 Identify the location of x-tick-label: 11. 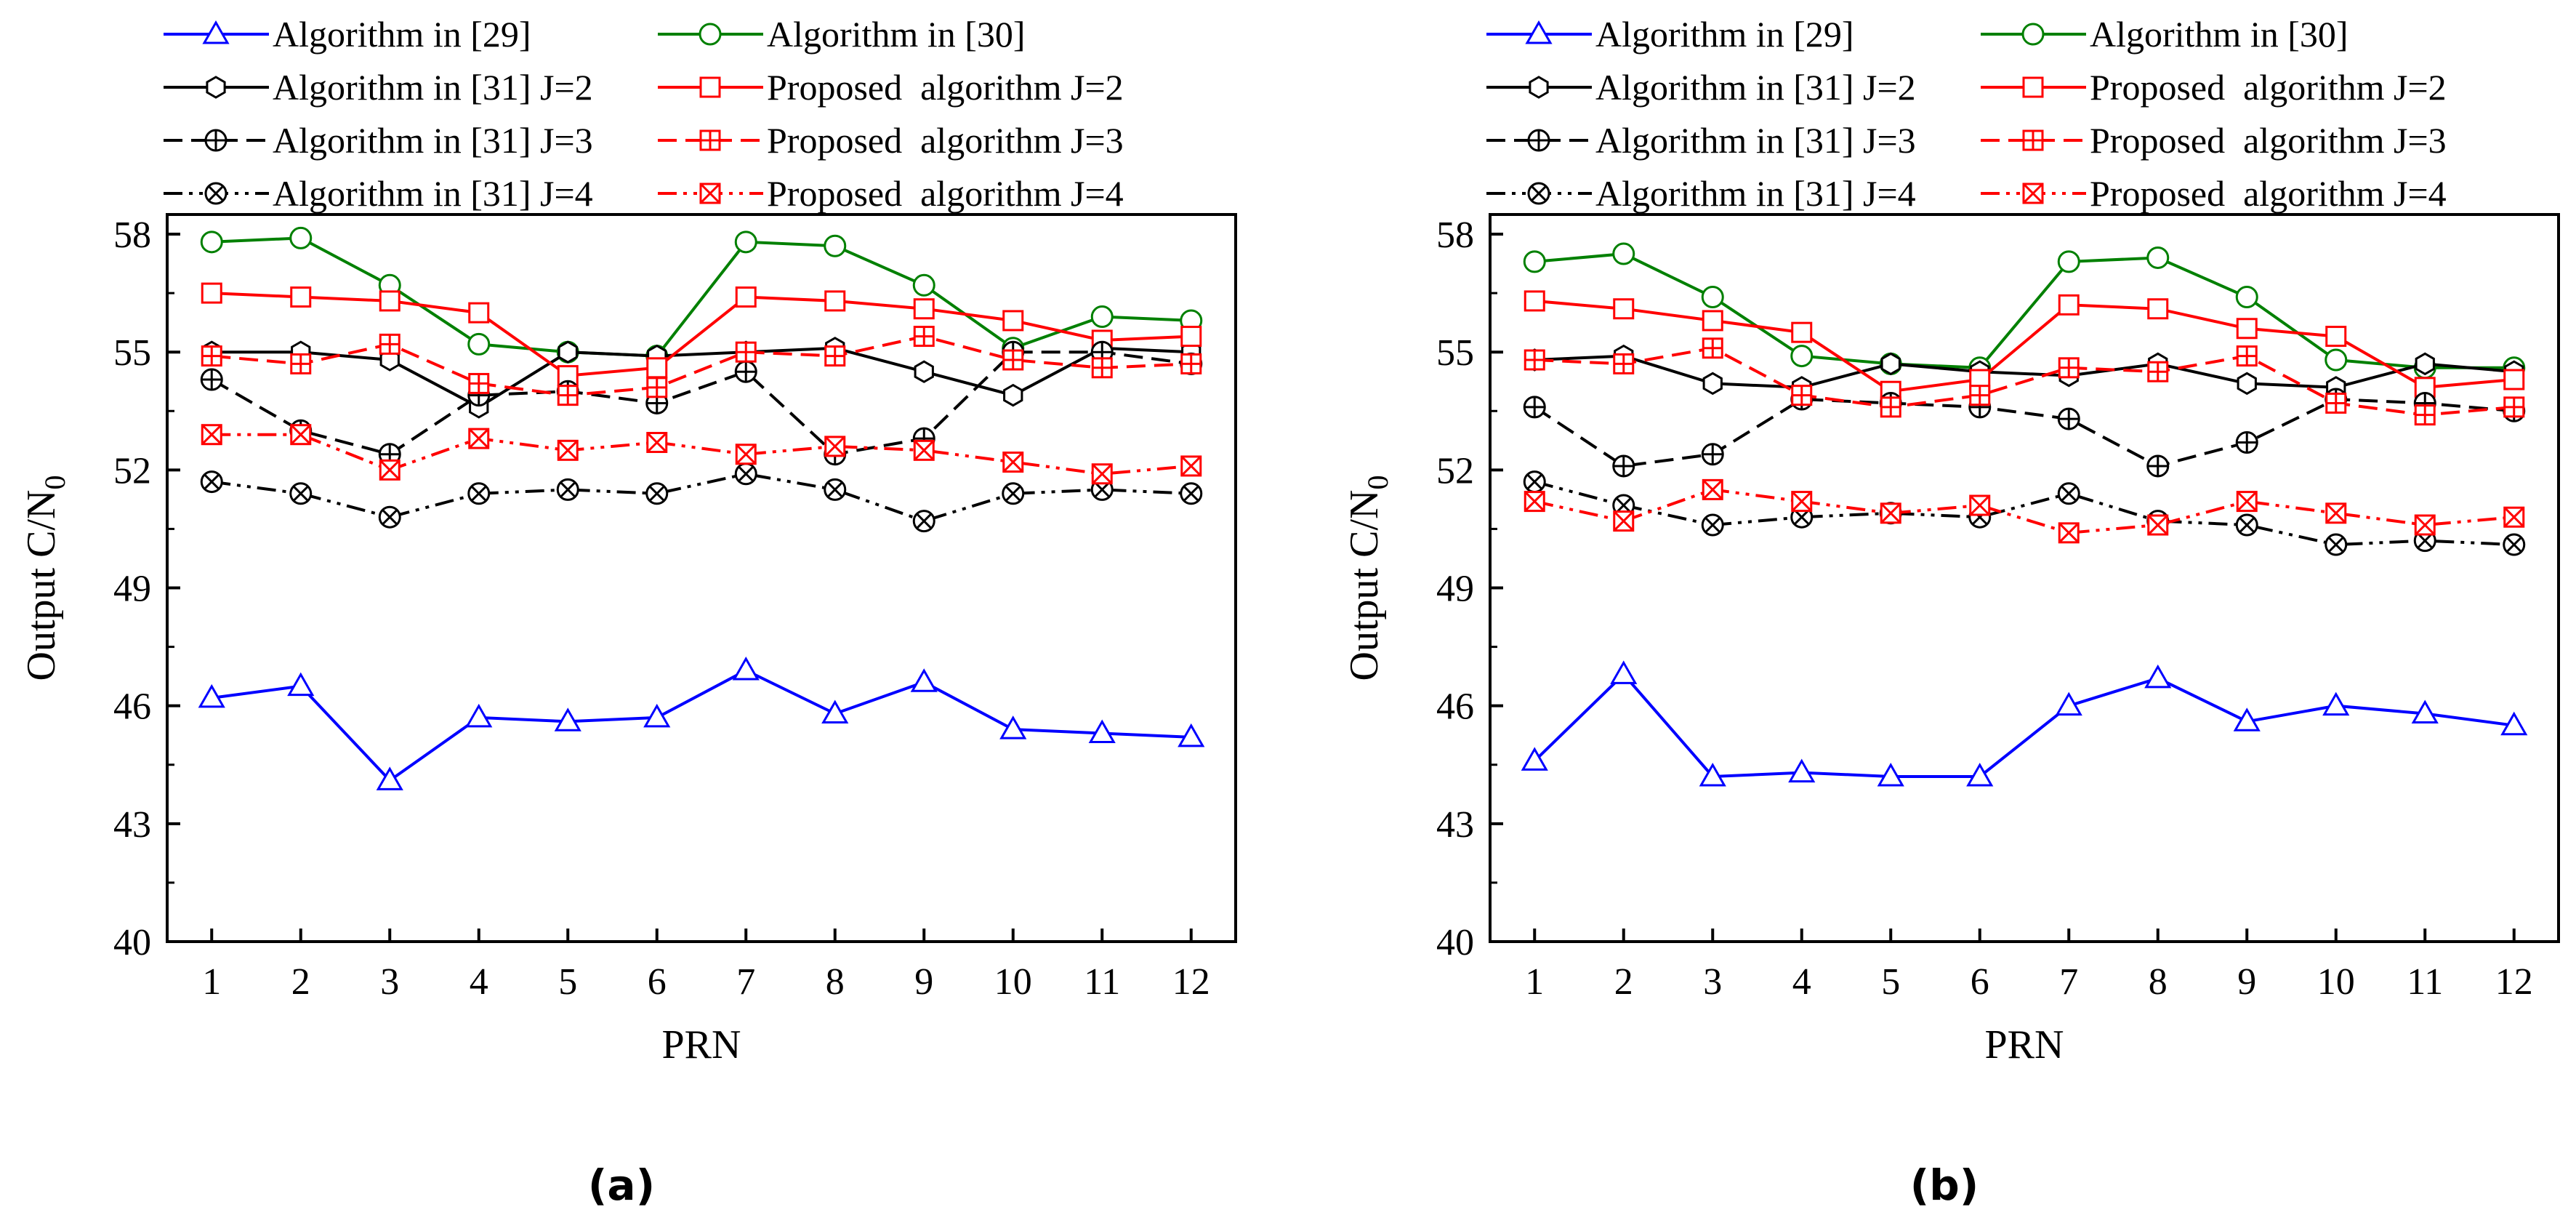
(2425, 982).